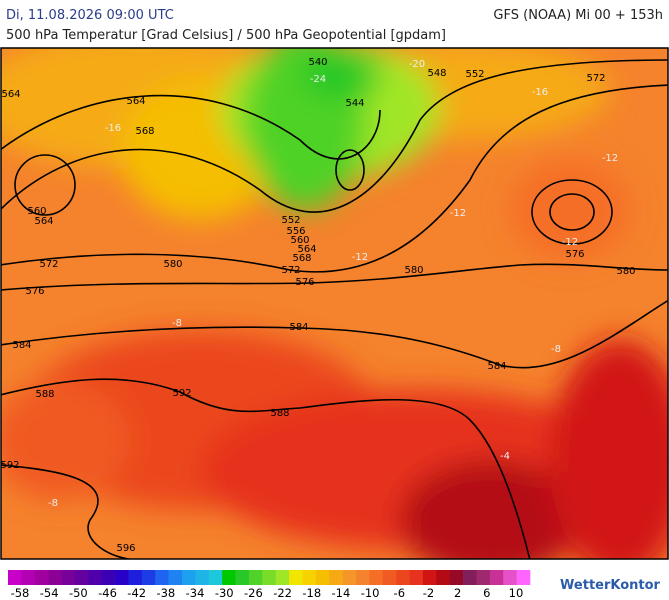 The height and width of the screenshot is (600, 669). What do you see at coordinates (516, 593) in the screenshot?
I see `colorbar-label: 10` at bounding box center [516, 593].